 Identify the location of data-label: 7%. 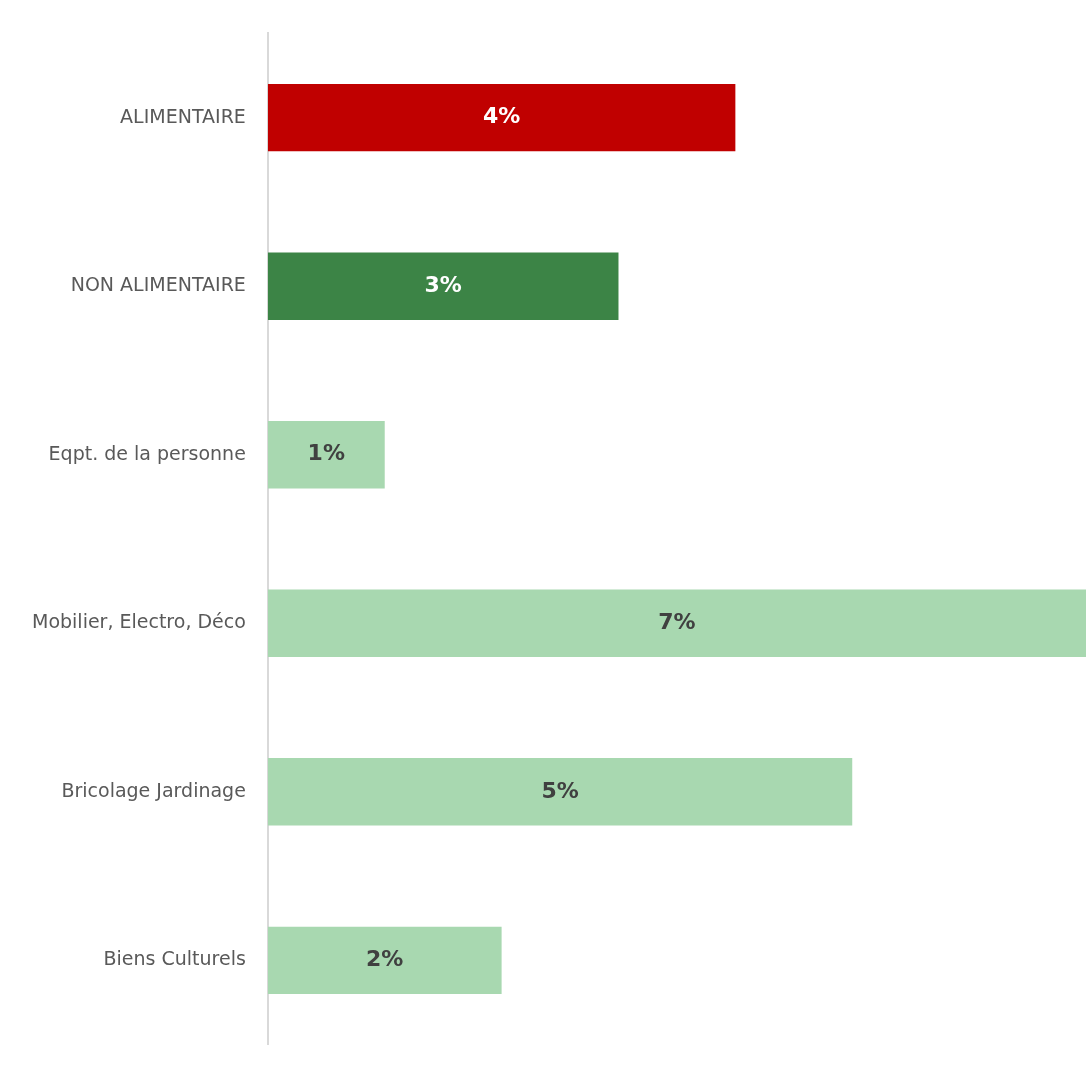
(677, 621).